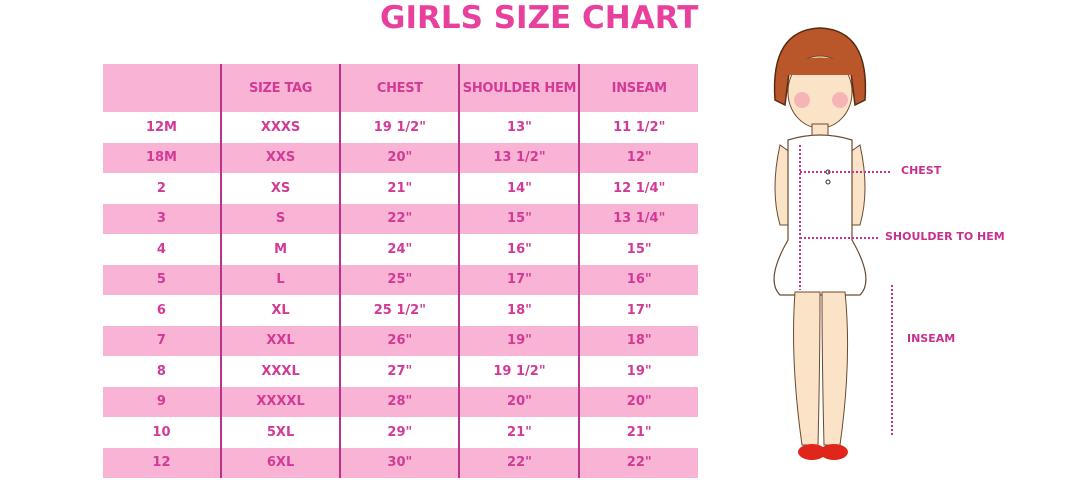 The image size is (1080, 482). What do you see at coordinates (280, 462) in the screenshot?
I see `table-cell: 6XL` at bounding box center [280, 462].